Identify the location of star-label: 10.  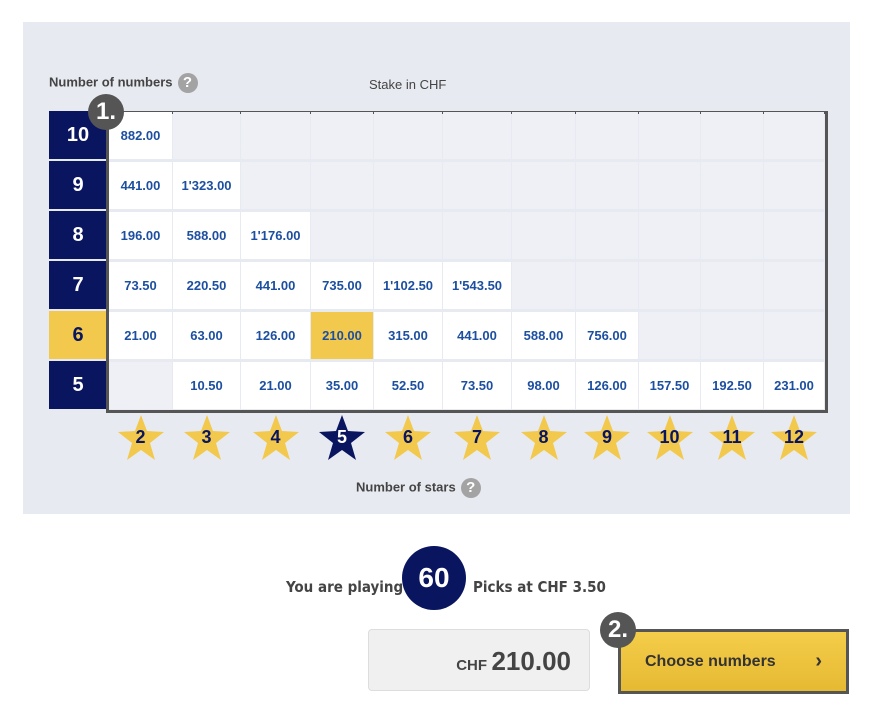
(669, 437).